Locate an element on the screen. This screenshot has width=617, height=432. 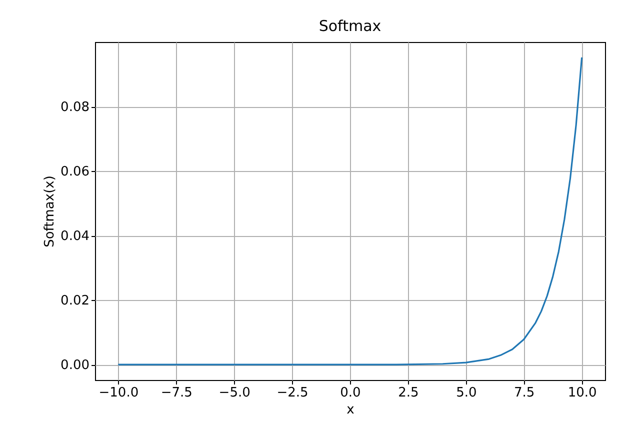
x-tick-label: 2.5 is located at coordinates (408, 393).